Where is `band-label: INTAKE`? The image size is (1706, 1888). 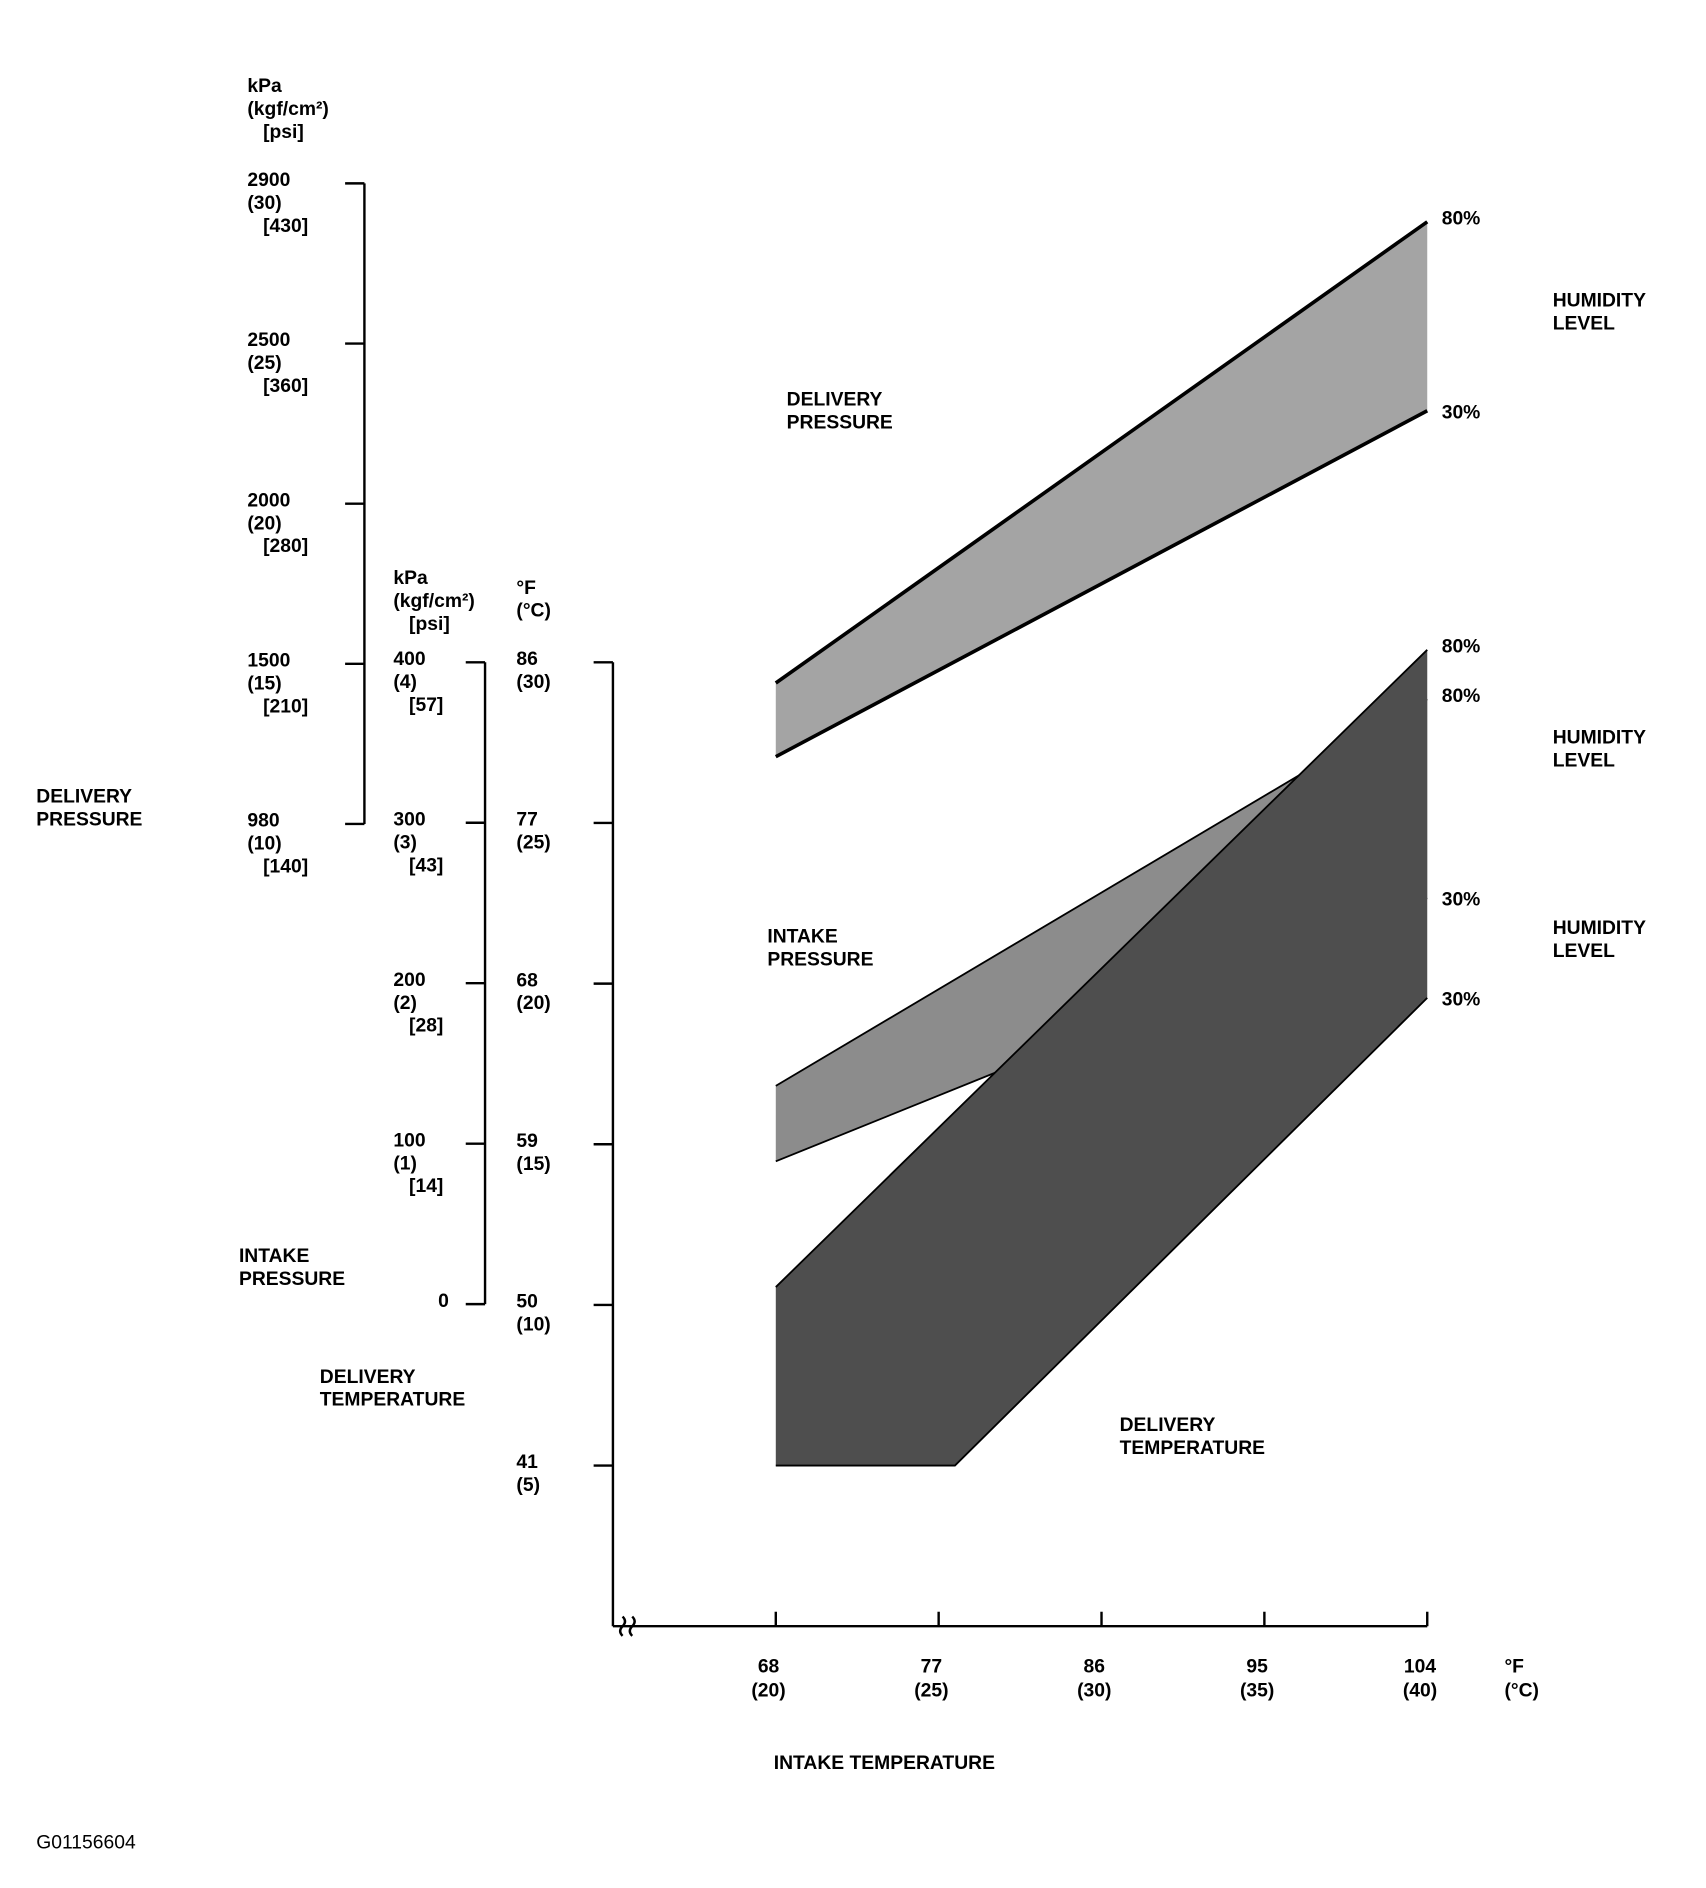 band-label: INTAKE is located at coordinates (802, 936).